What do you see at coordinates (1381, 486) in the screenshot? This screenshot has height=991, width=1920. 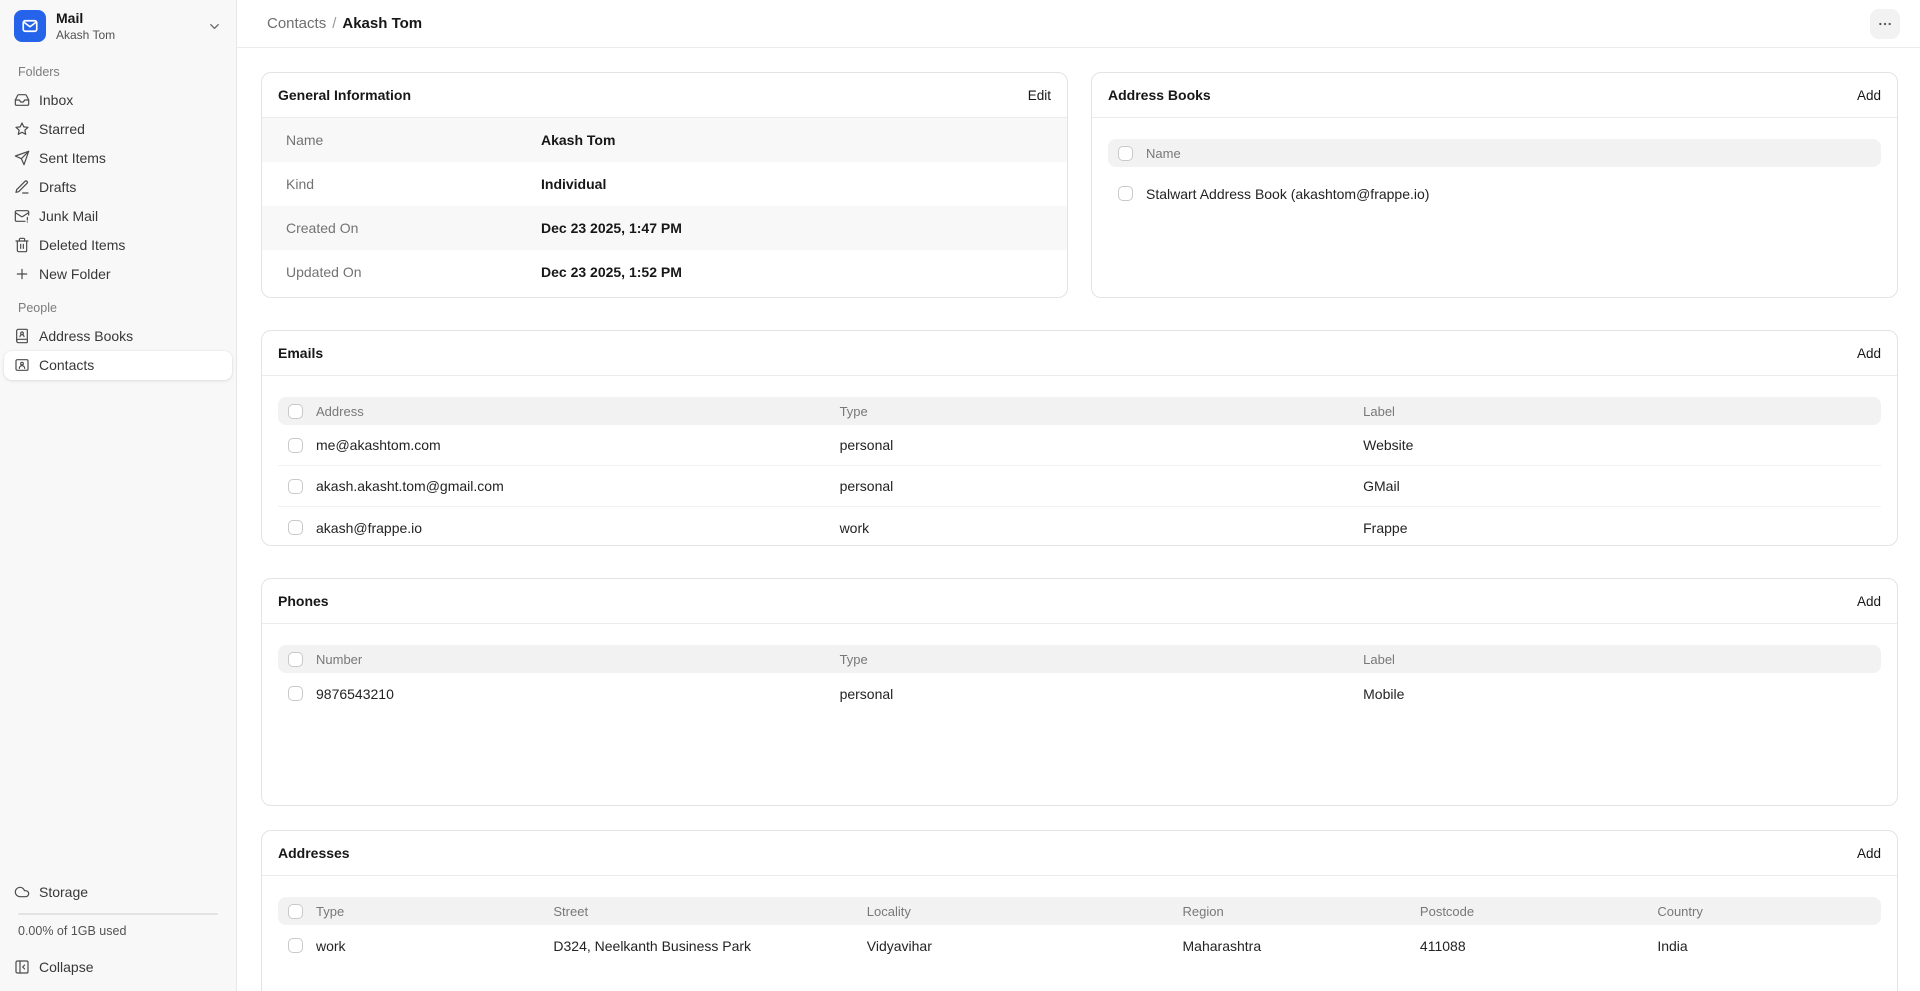 I see `email-label: GMail` at bounding box center [1381, 486].